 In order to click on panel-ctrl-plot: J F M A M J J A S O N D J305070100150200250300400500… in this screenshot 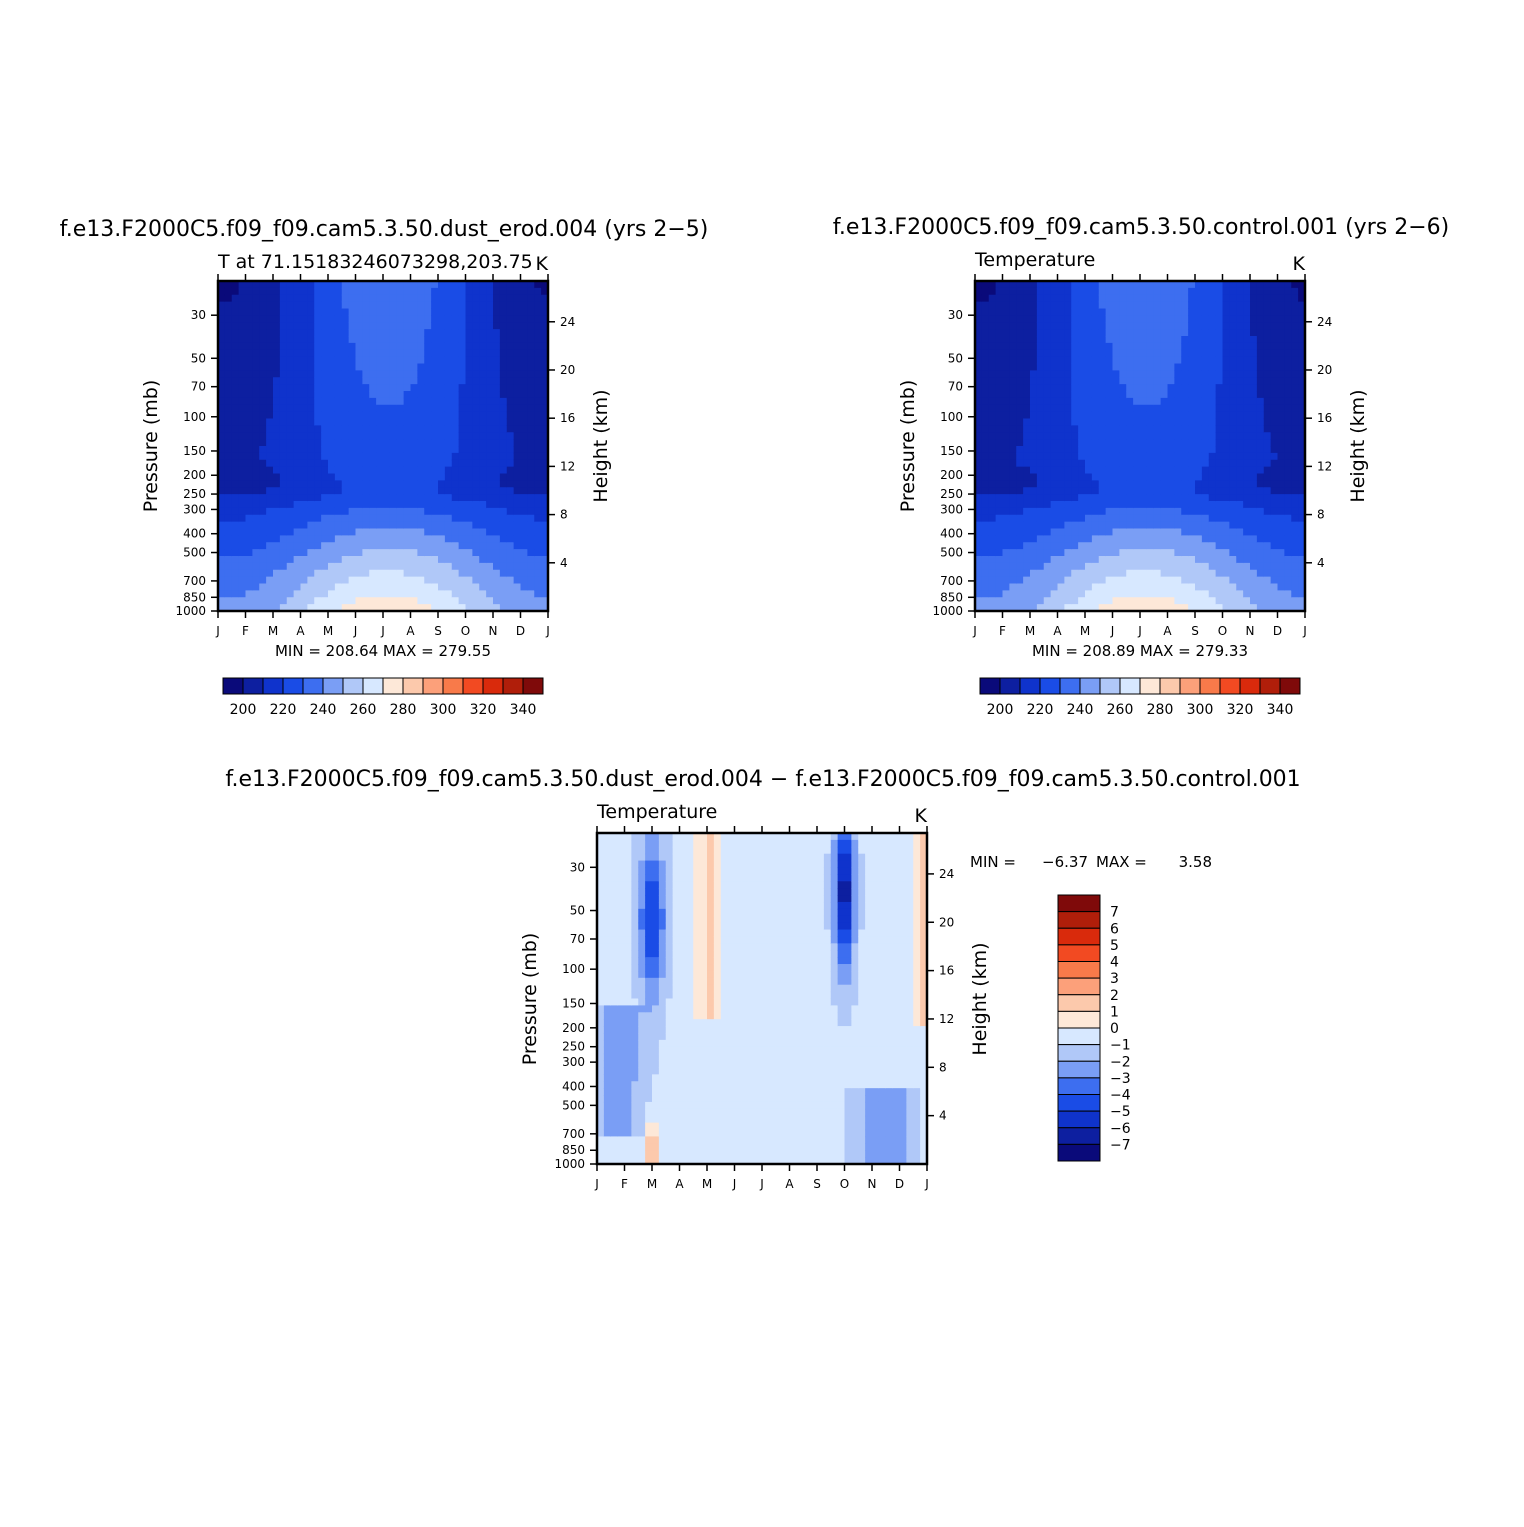, I will do `click(1132, 456)`.